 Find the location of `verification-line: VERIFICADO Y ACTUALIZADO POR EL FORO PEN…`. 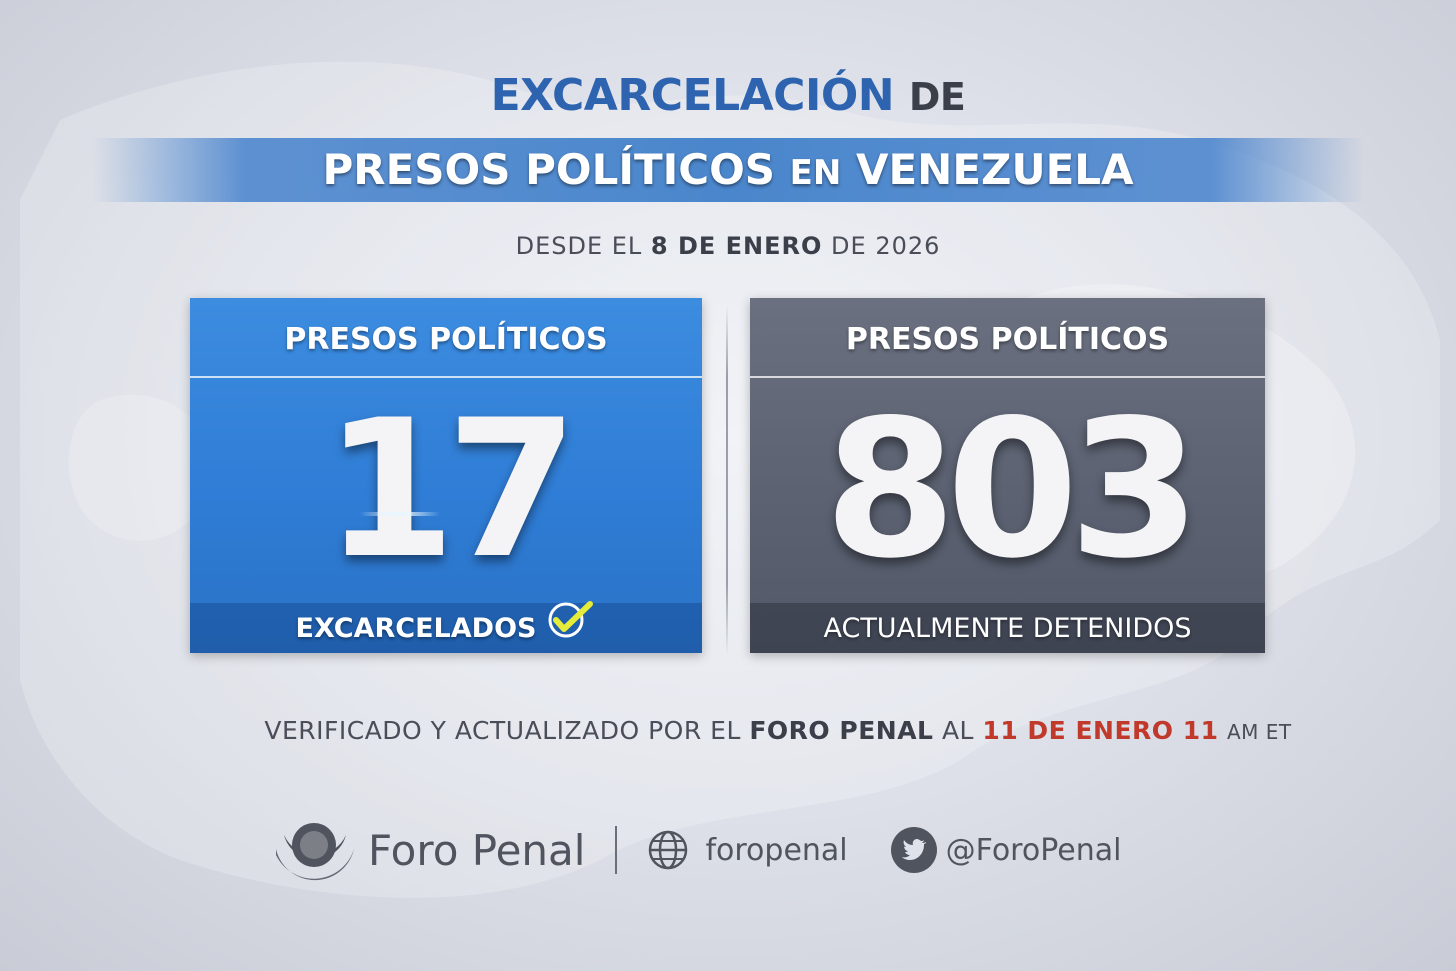

verification-line: VERIFICADO Y ACTUALIZADO POR EL FORO PEN… is located at coordinates (728, 730).